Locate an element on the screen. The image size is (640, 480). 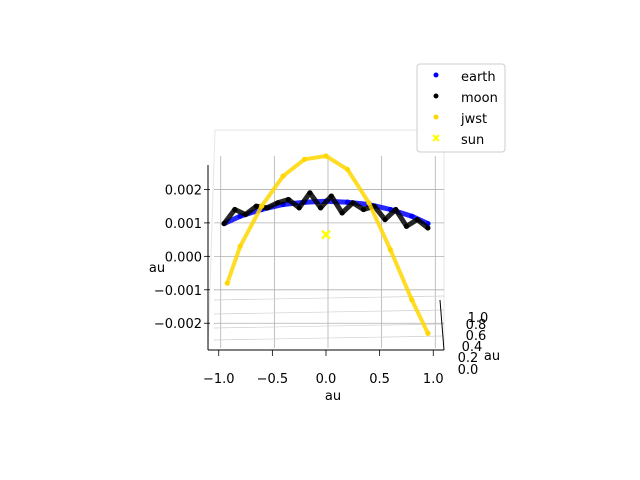
y-tick-label: 1.0 is located at coordinates (478, 318).